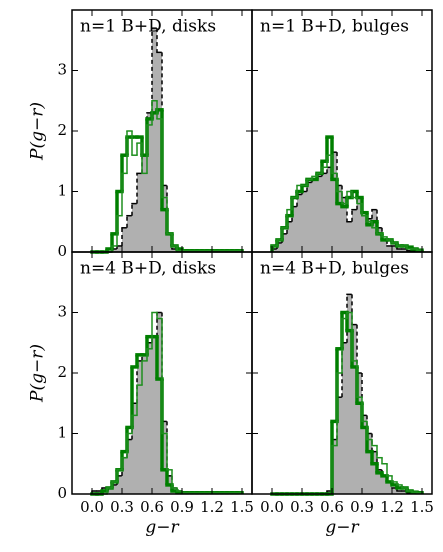  I want to click on panel-title: n=4 B+D, bulges, so click(334, 269).